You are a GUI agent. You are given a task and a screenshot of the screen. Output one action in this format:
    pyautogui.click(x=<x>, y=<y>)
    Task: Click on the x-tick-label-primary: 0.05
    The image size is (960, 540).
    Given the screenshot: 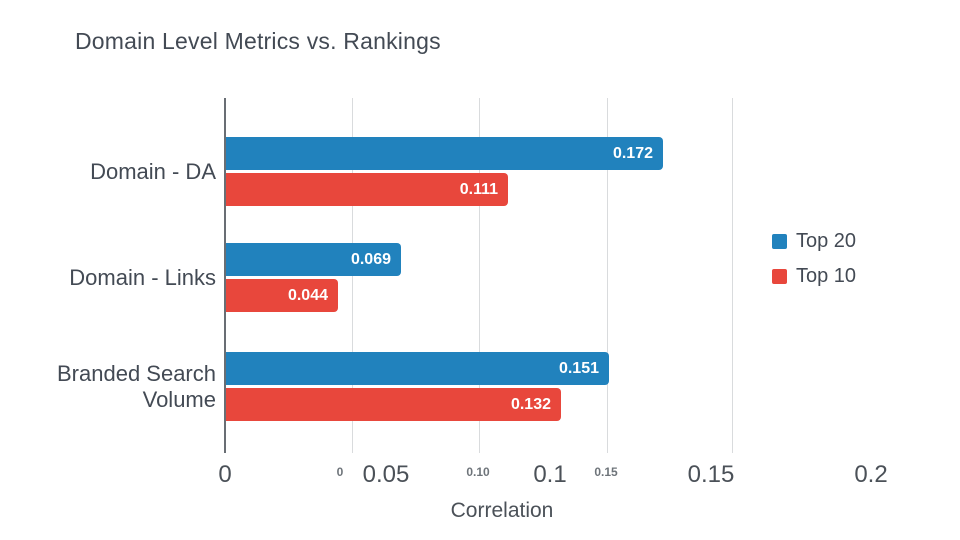 What is the action you would take?
    pyautogui.click(x=386, y=474)
    